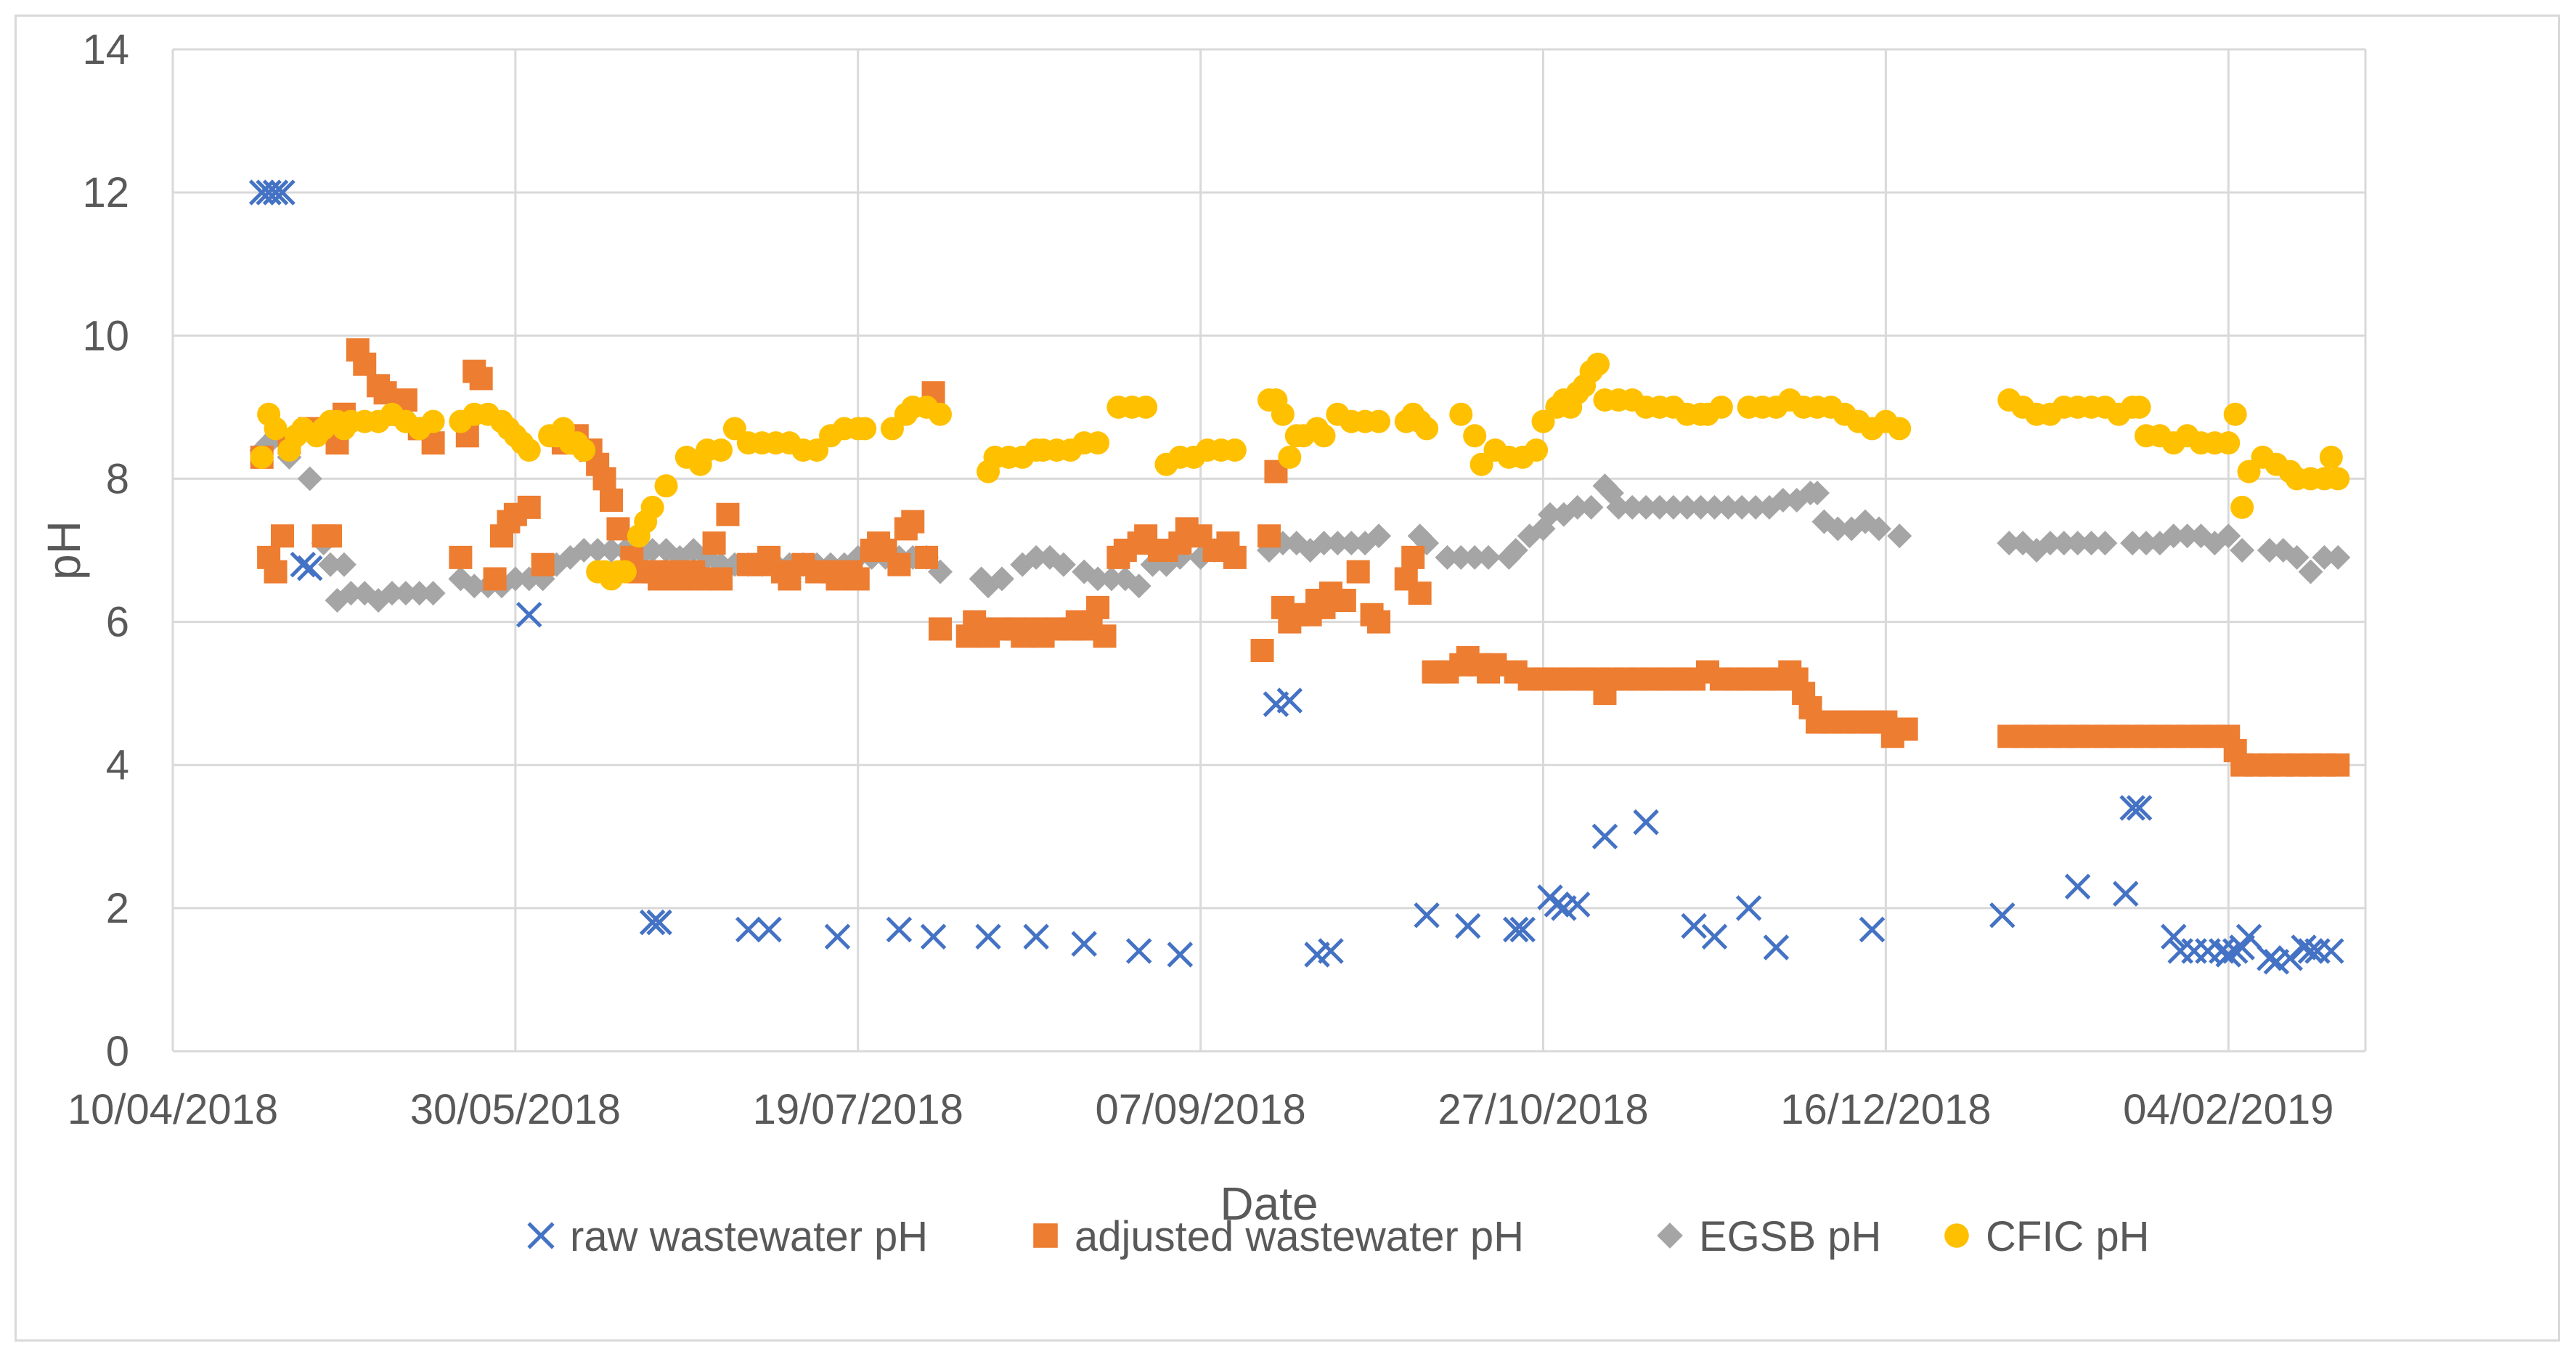 This screenshot has height=1359, width=2576. I want to click on y-tick-label: 12, so click(105, 192).